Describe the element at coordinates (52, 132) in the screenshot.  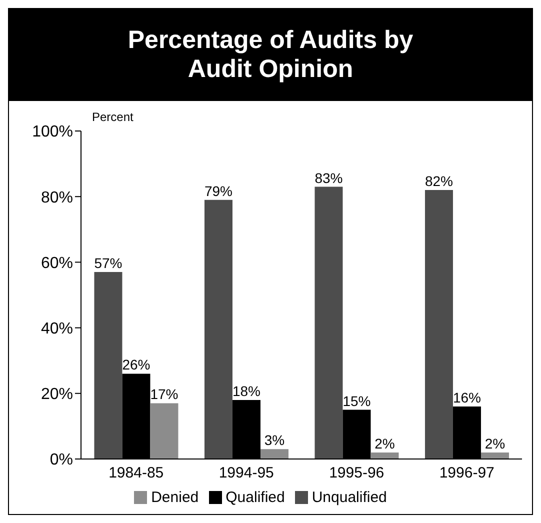
I see `y-tick-label: 100%` at that location.